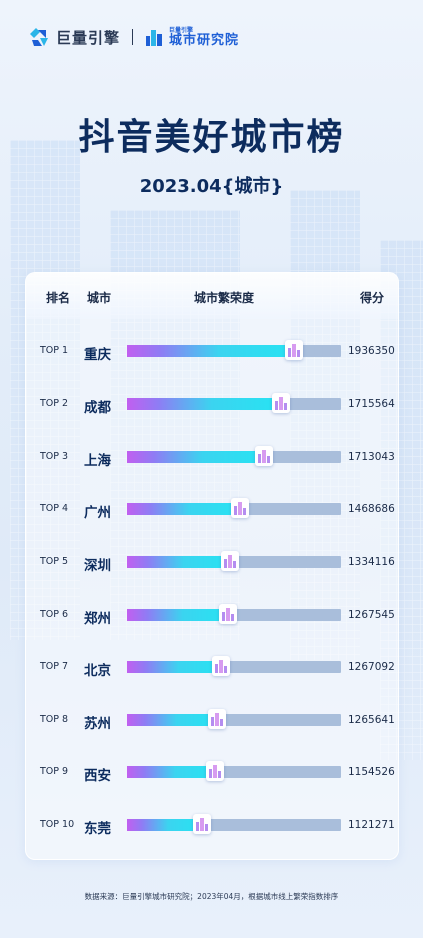 Image resolution: width=423 pixels, height=938 pixels. Describe the element at coordinates (97, 408) in the screenshot. I see `city-name: 成都` at that location.